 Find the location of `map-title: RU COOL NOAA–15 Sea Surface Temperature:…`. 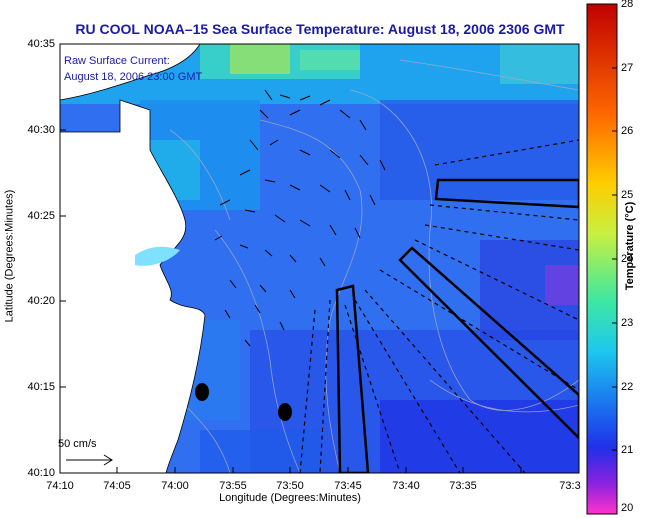

map-title: RU COOL NOAA–15 Sea Surface Temperature:… is located at coordinates (320, 29).